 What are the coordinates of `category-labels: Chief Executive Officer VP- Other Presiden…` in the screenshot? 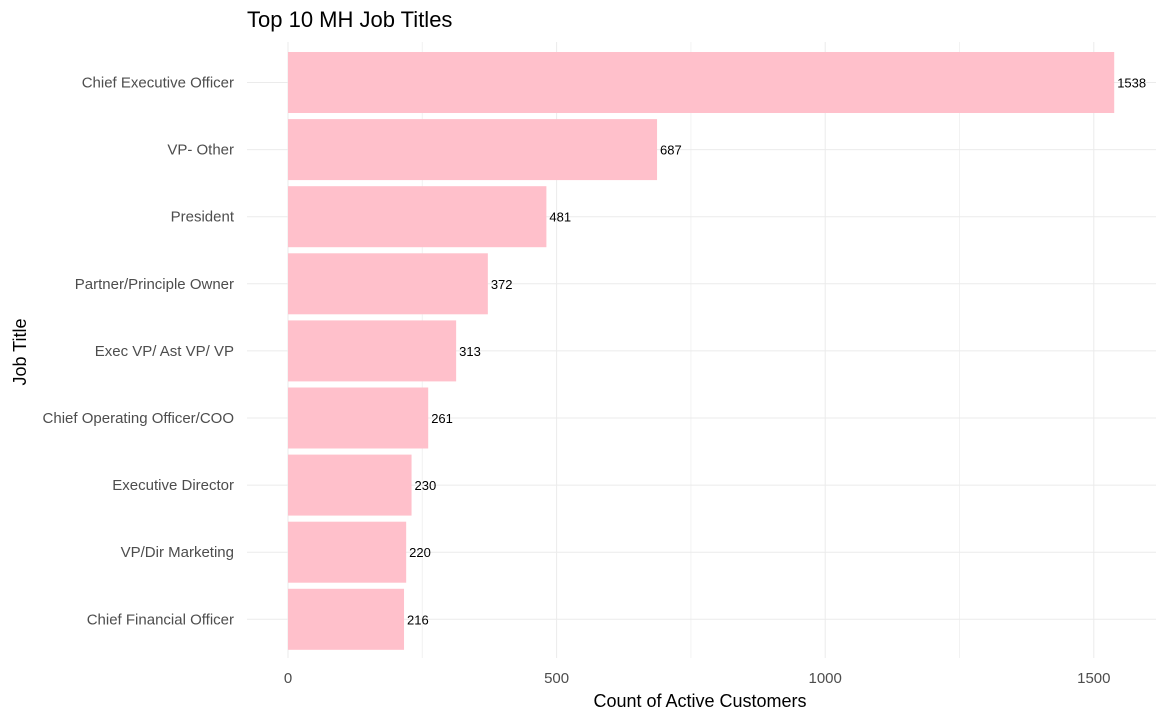 It's located at (139, 352).